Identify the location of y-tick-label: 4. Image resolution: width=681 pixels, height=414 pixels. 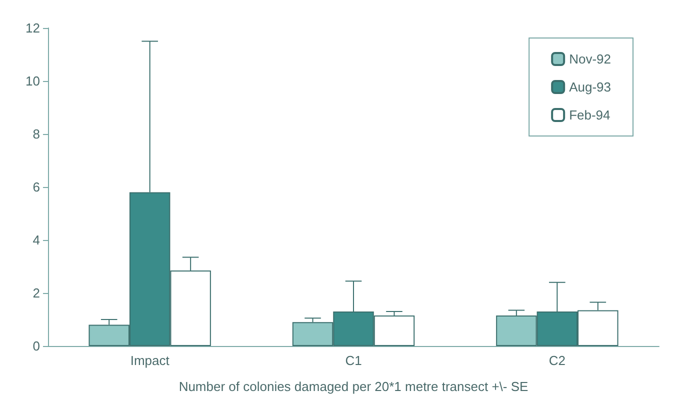
(36, 240).